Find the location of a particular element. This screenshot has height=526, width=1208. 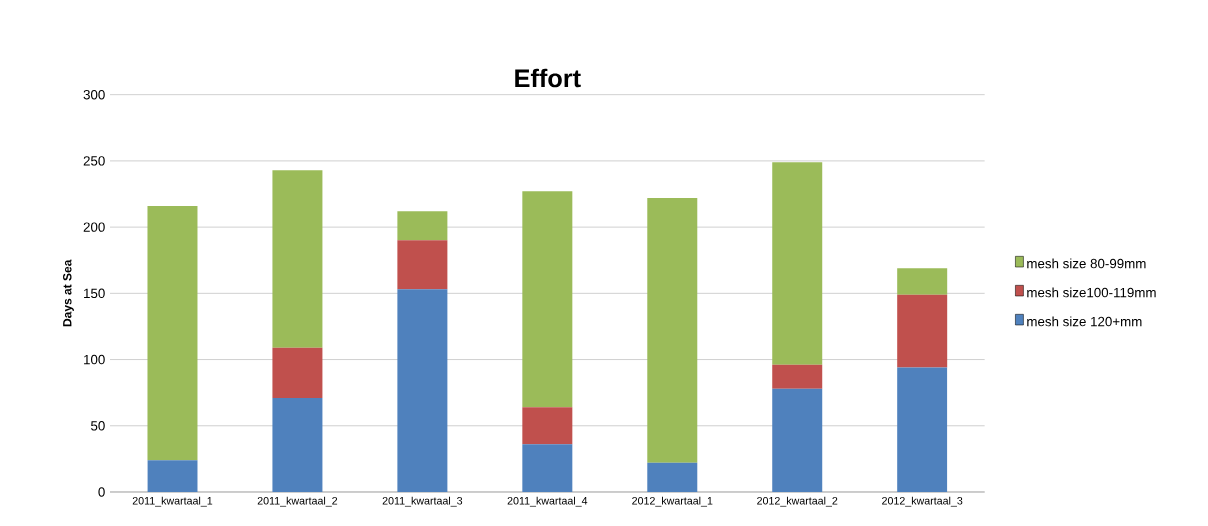

chart-title: Effort is located at coordinates (548, 78).